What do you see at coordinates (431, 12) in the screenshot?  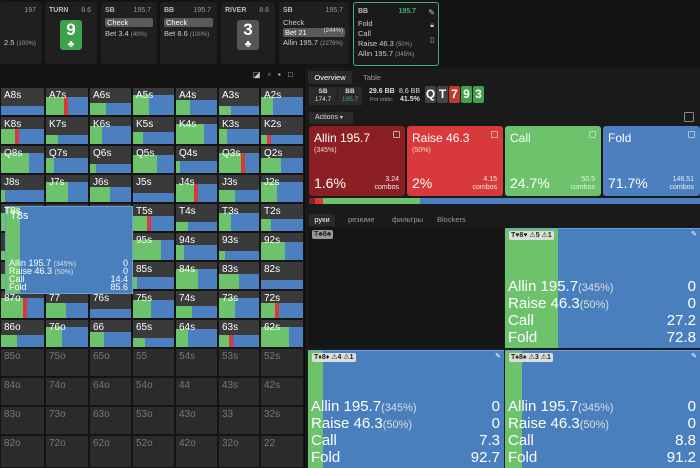 I see `edit-icon: ✎` at bounding box center [431, 12].